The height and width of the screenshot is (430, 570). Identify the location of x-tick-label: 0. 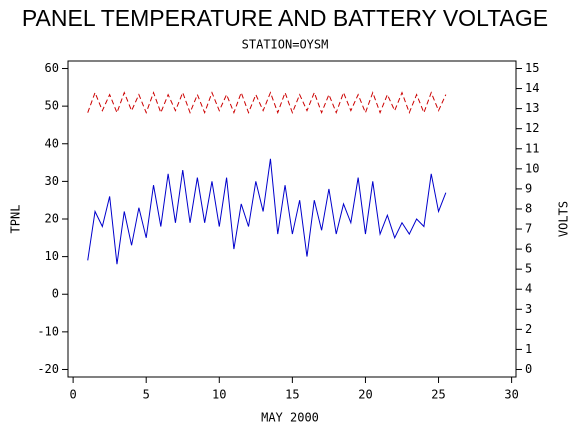
(72, 395).